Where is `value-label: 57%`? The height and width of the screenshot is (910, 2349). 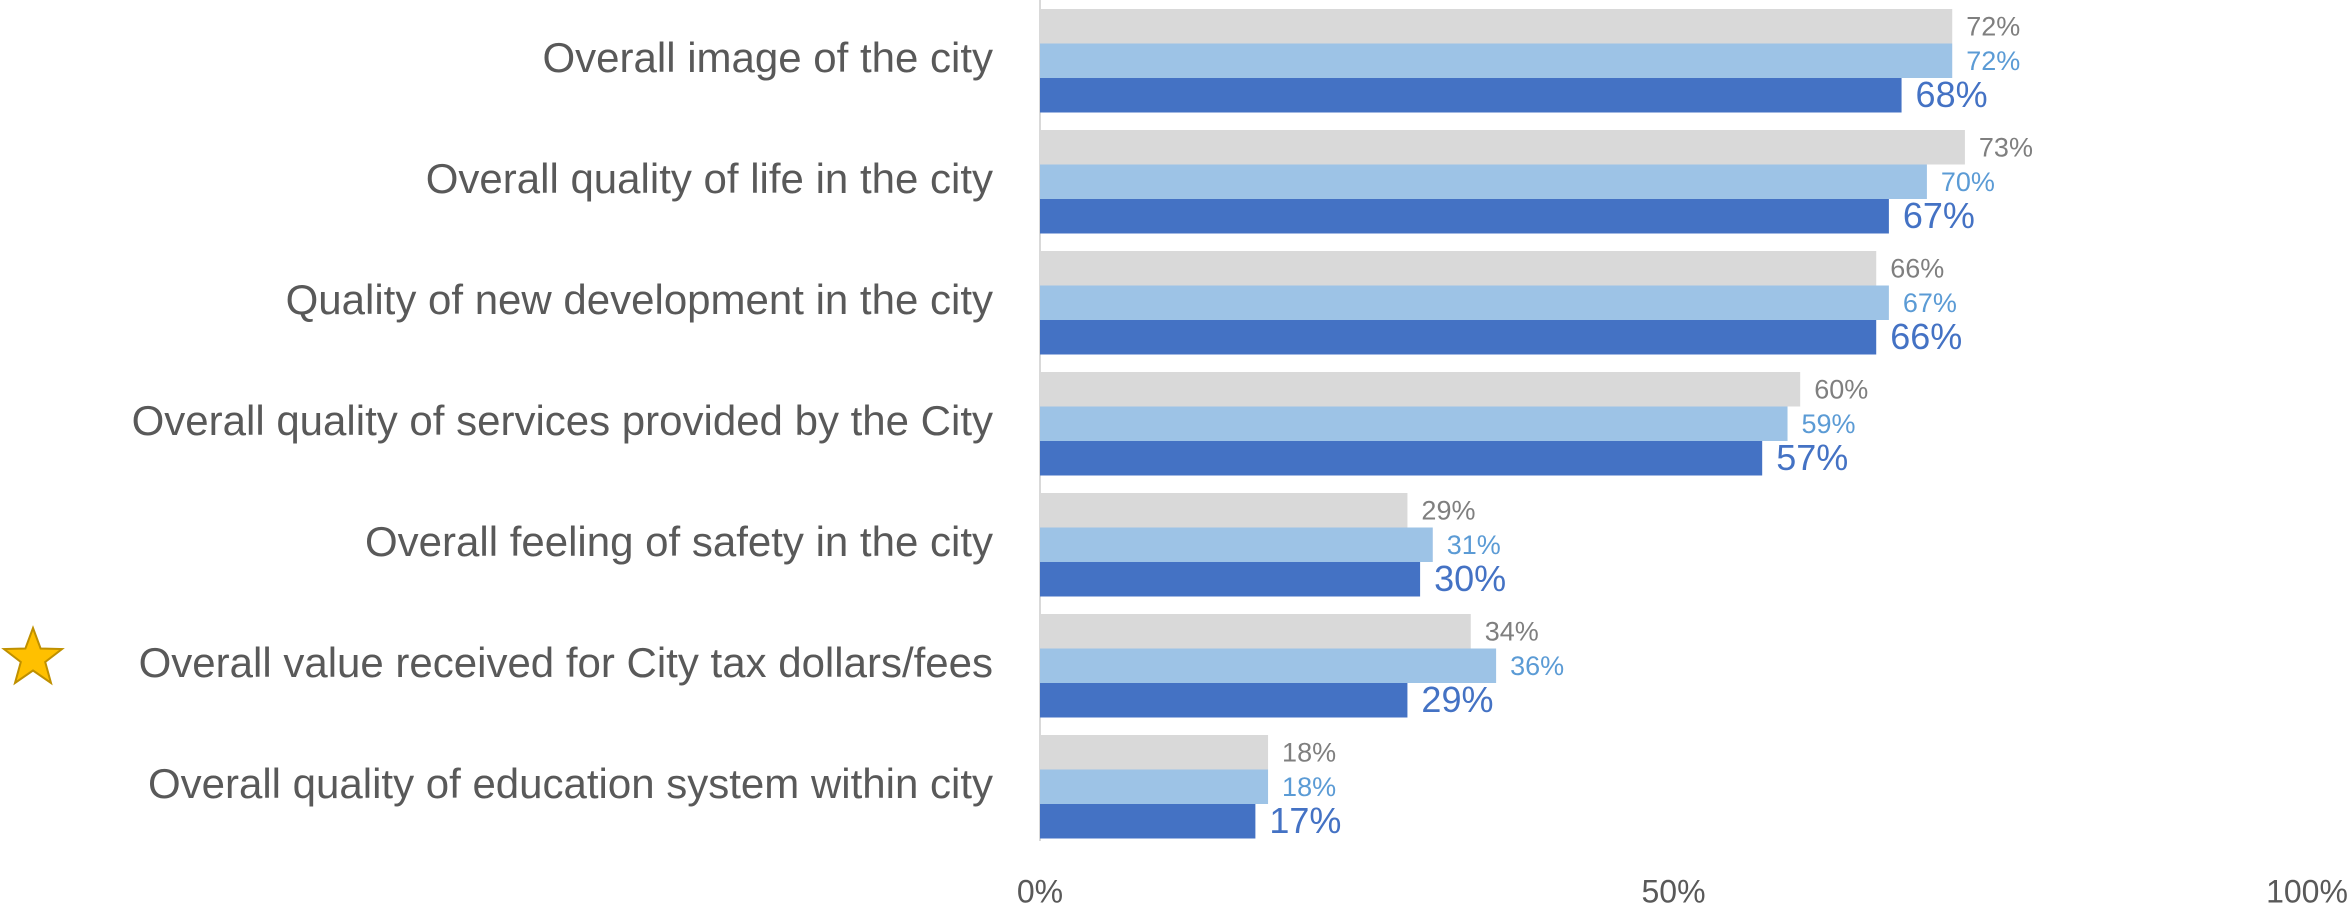
value-label: 57% is located at coordinates (1812, 457).